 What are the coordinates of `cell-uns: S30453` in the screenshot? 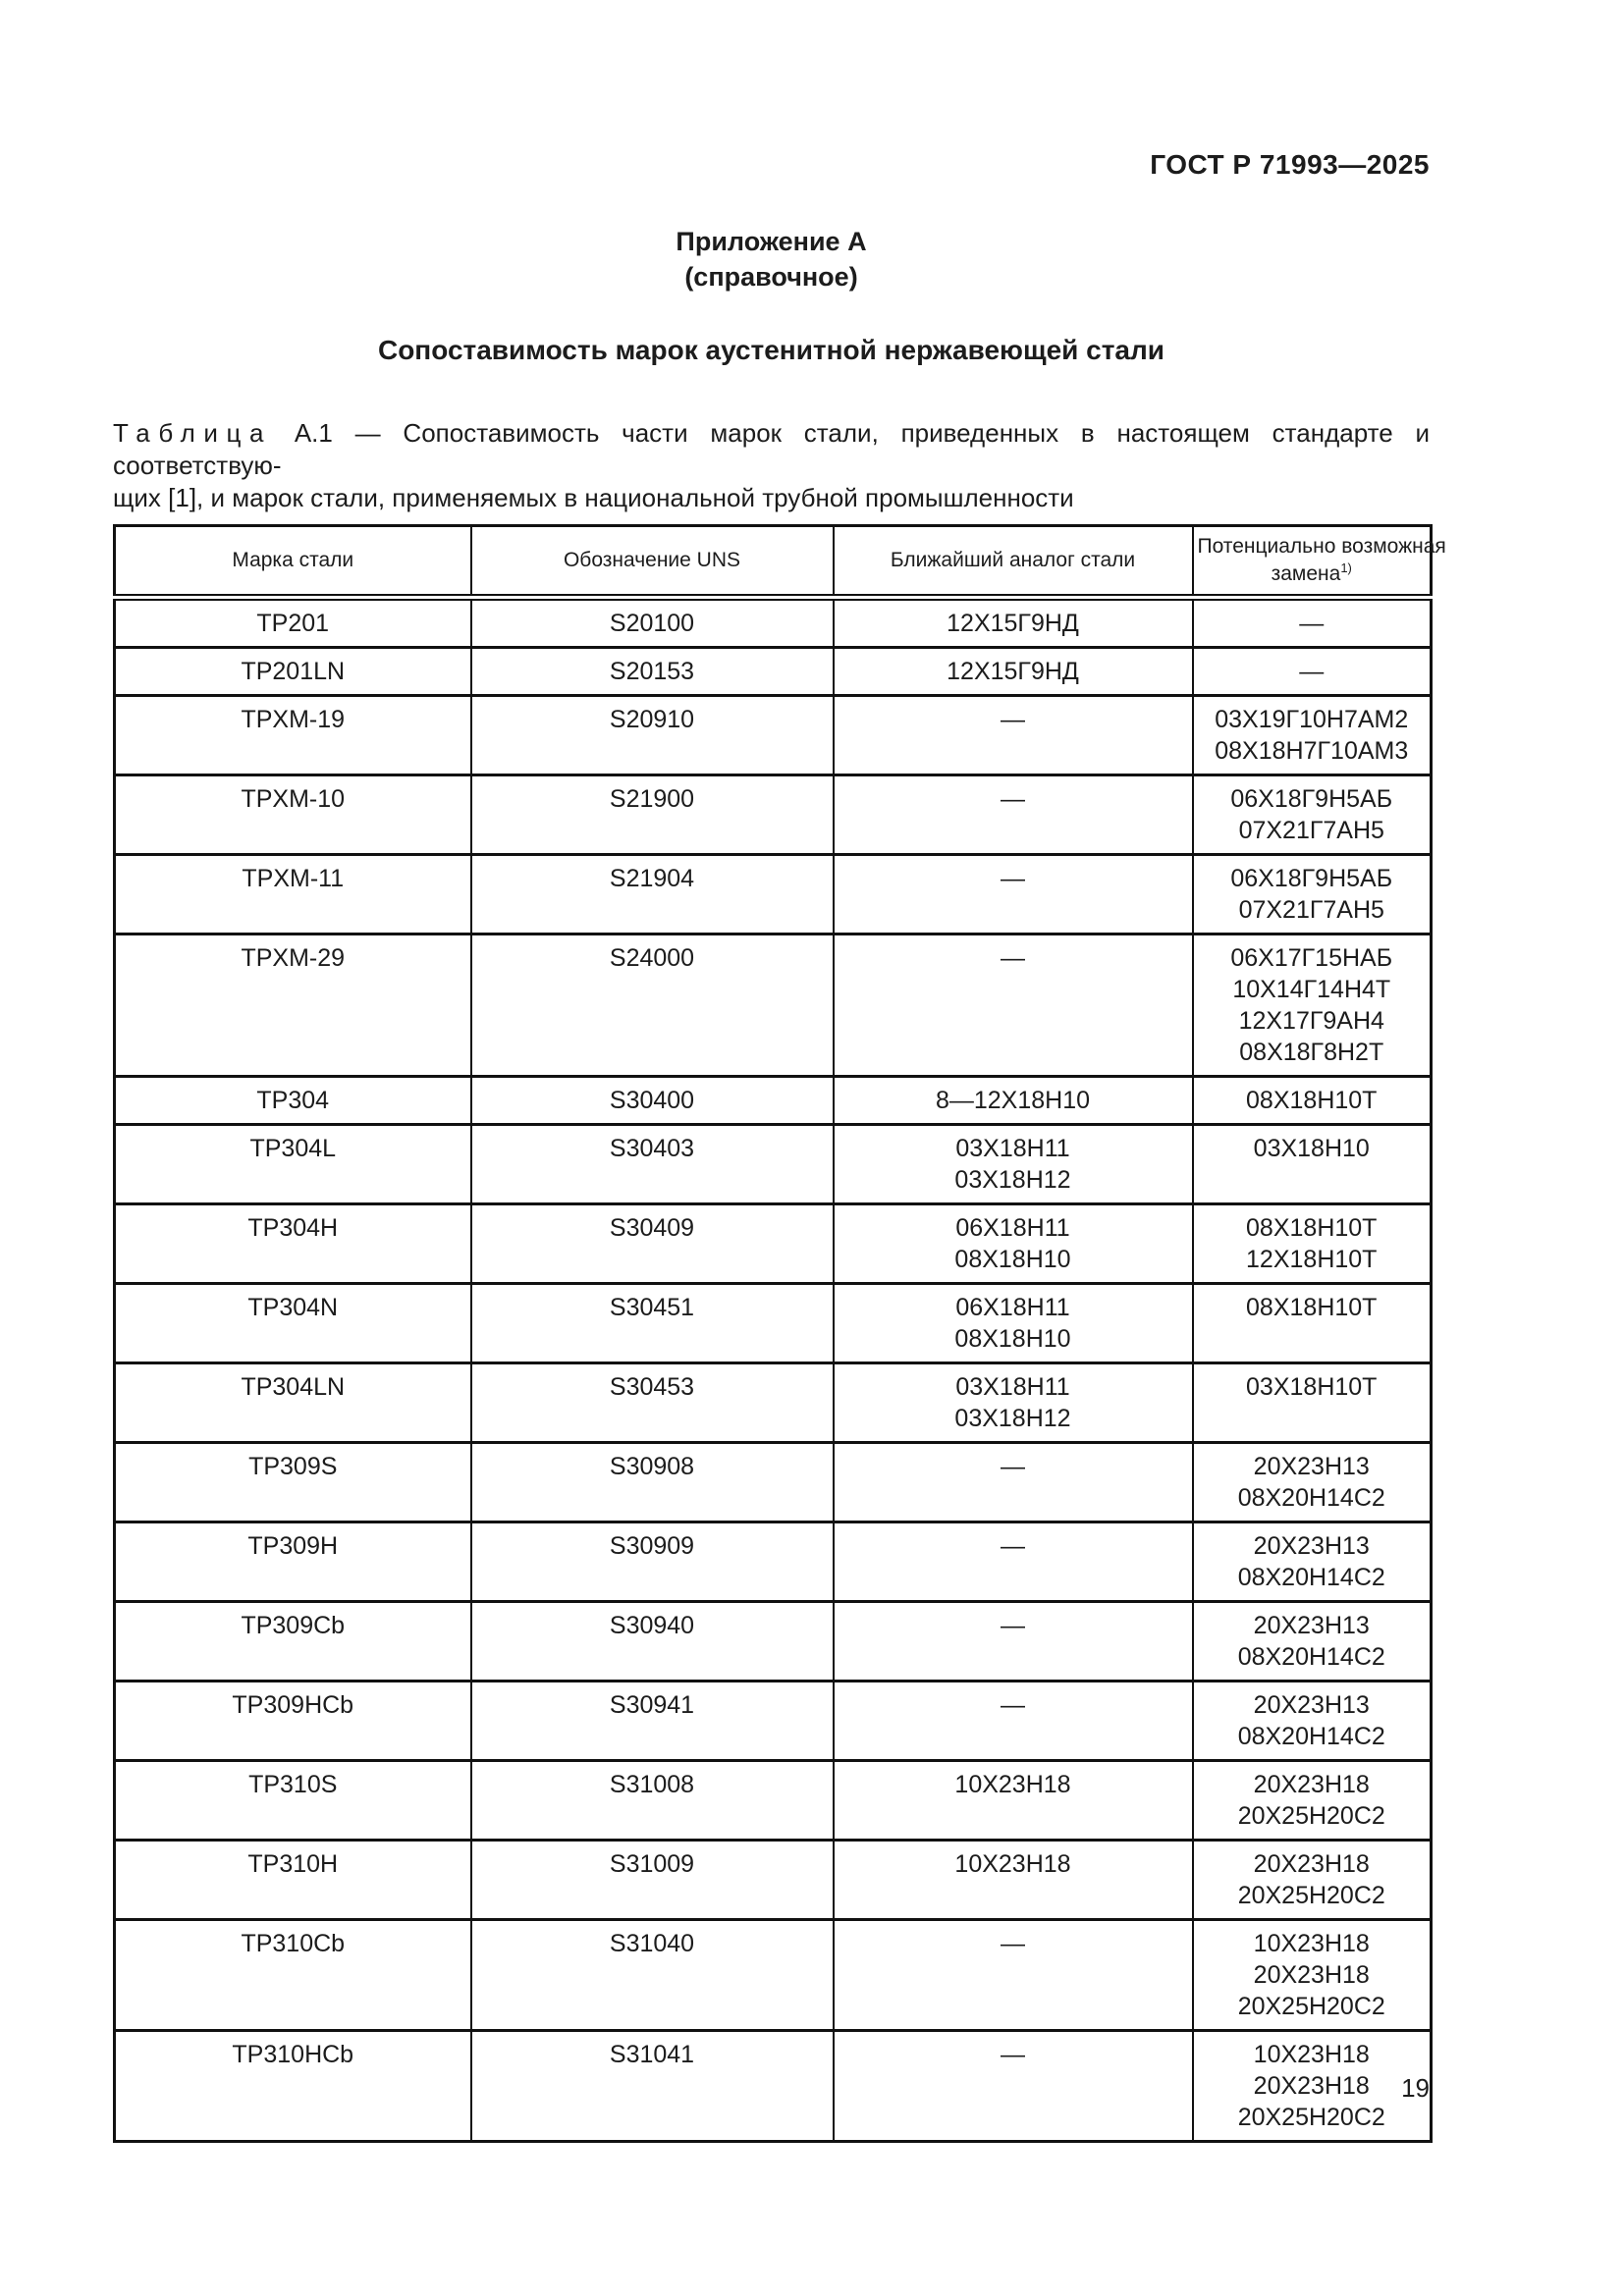 It's located at (652, 1403).